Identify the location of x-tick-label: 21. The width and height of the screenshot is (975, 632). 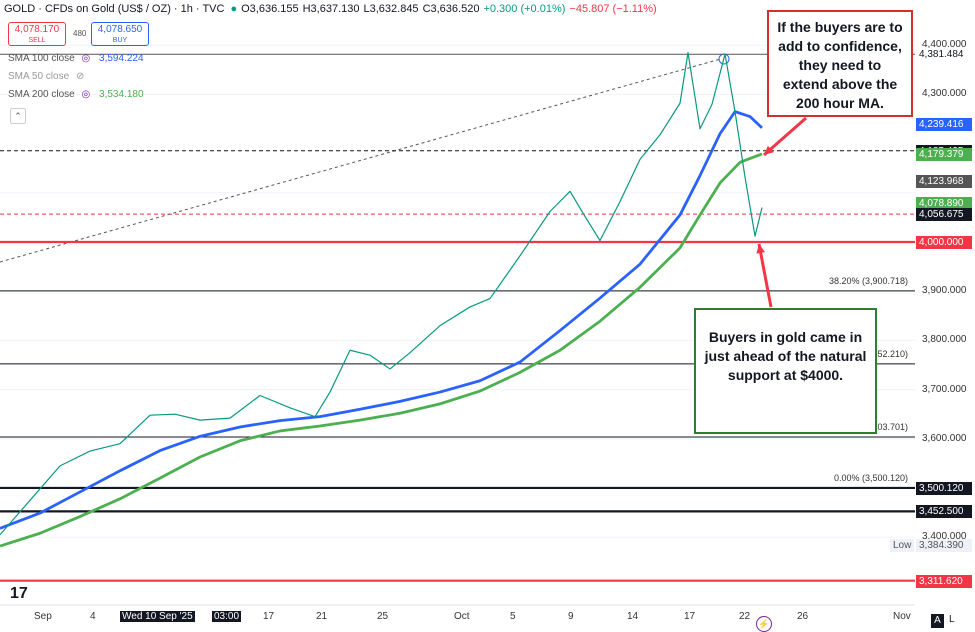
(322, 616).